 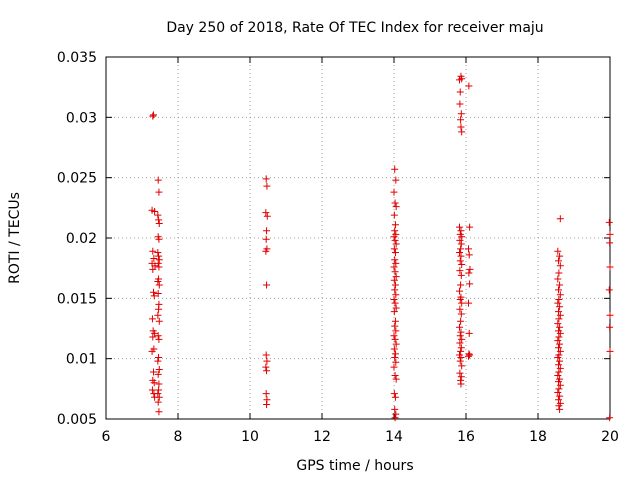 What do you see at coordinates (77, 420) in the screenshot?
I see `y-tick-label: 0.005` at bounding box center [77, 420].